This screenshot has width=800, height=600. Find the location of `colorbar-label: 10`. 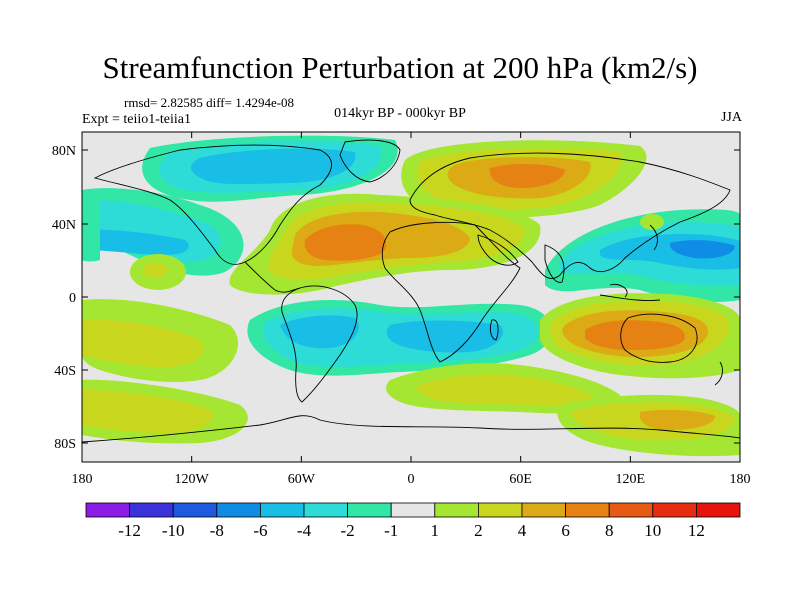

colorbar-label: 10 is located at coordinates (652, 530).